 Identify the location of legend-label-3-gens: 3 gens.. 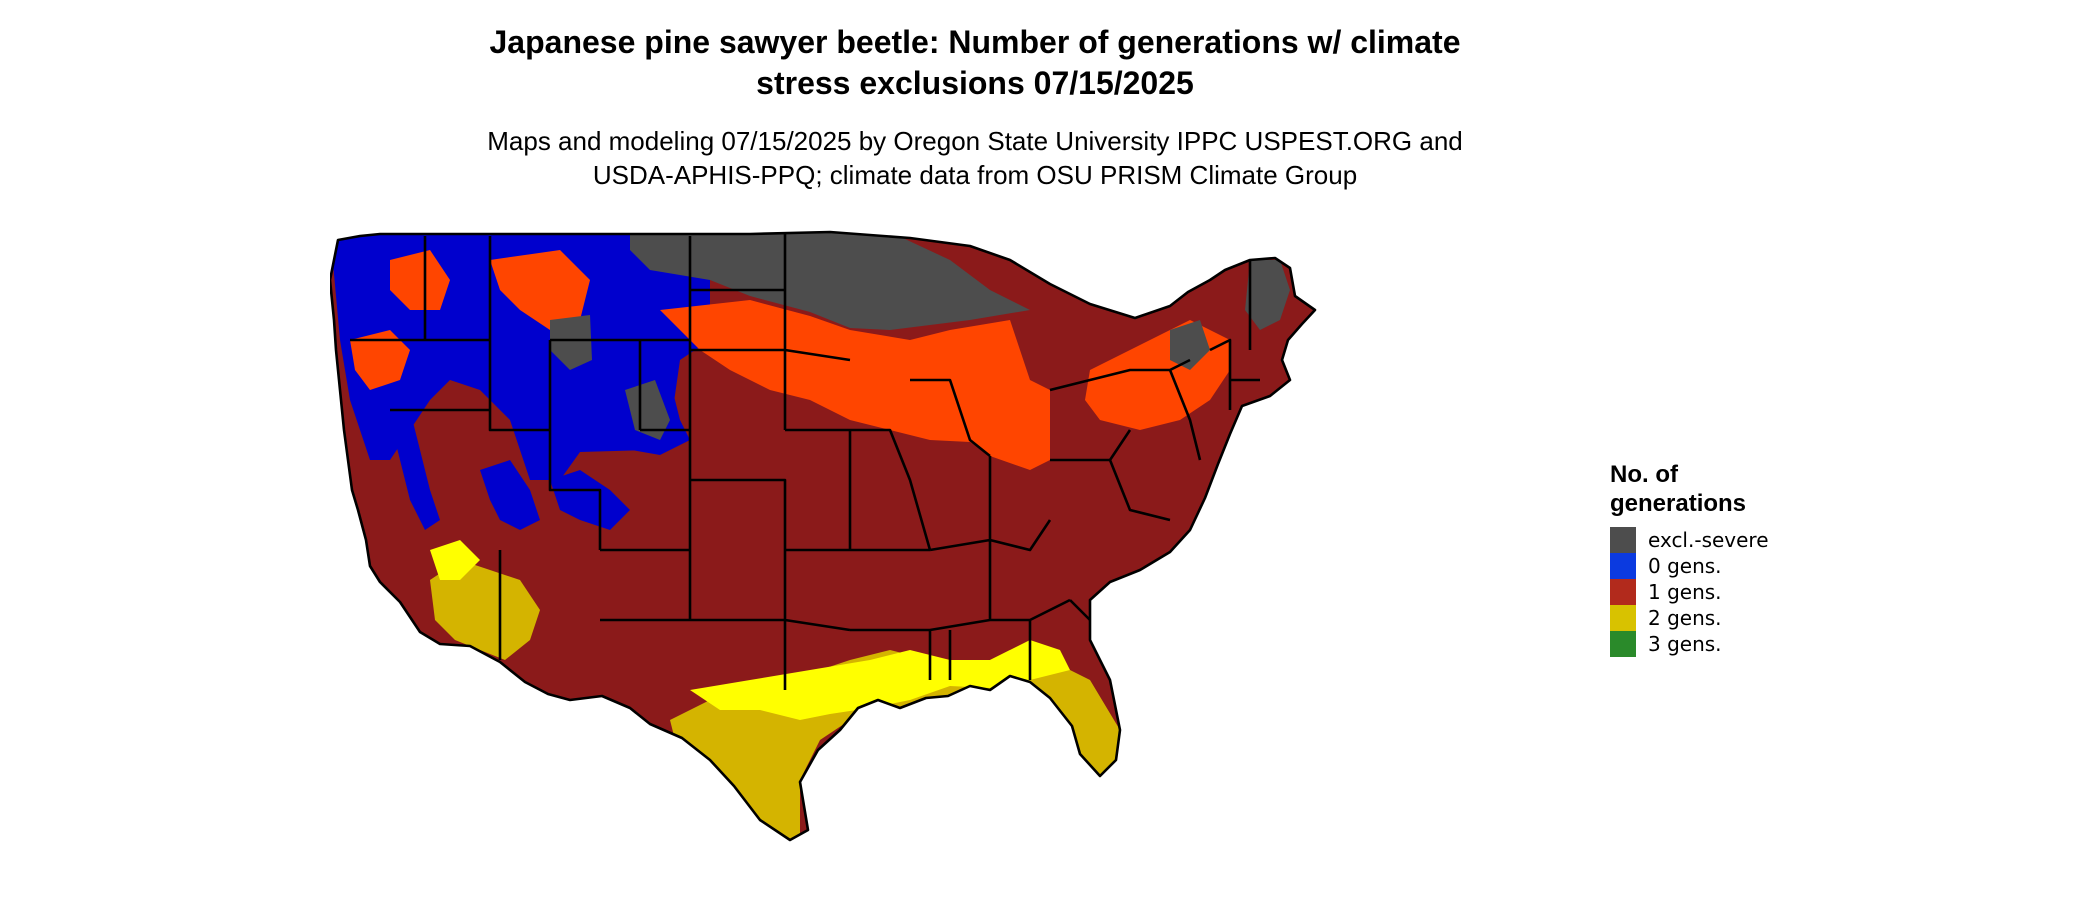
(1685, 644).